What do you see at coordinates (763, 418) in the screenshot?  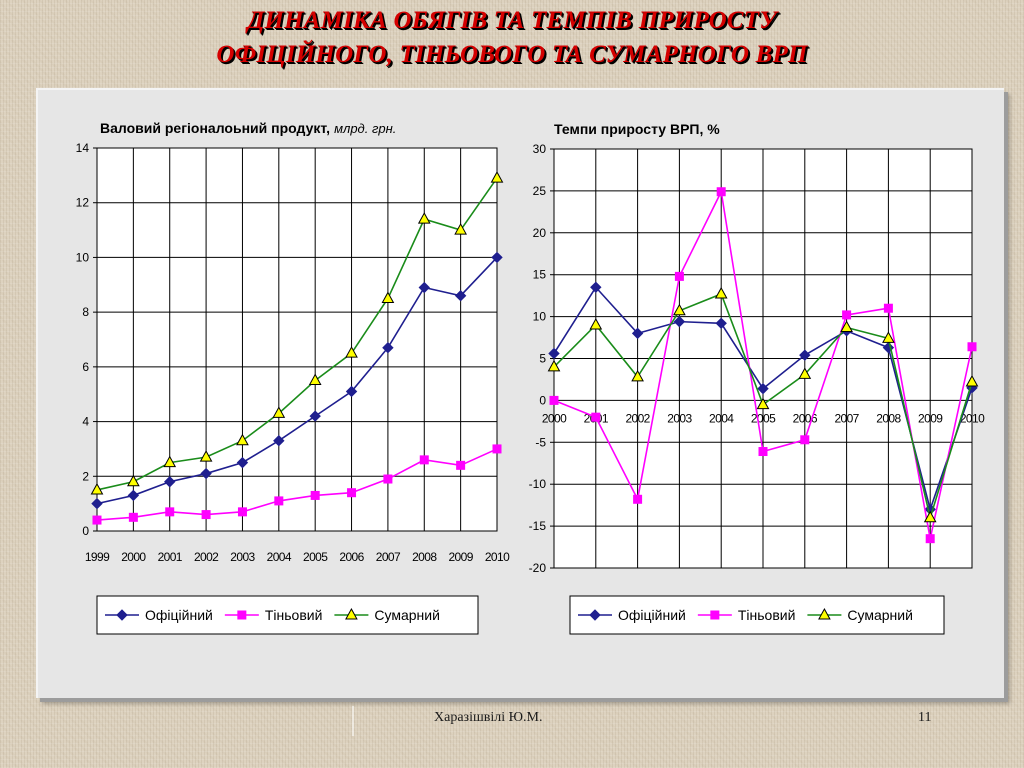 I see `chart-2-xtick-label: 2005` at bounding box center [763, 418].